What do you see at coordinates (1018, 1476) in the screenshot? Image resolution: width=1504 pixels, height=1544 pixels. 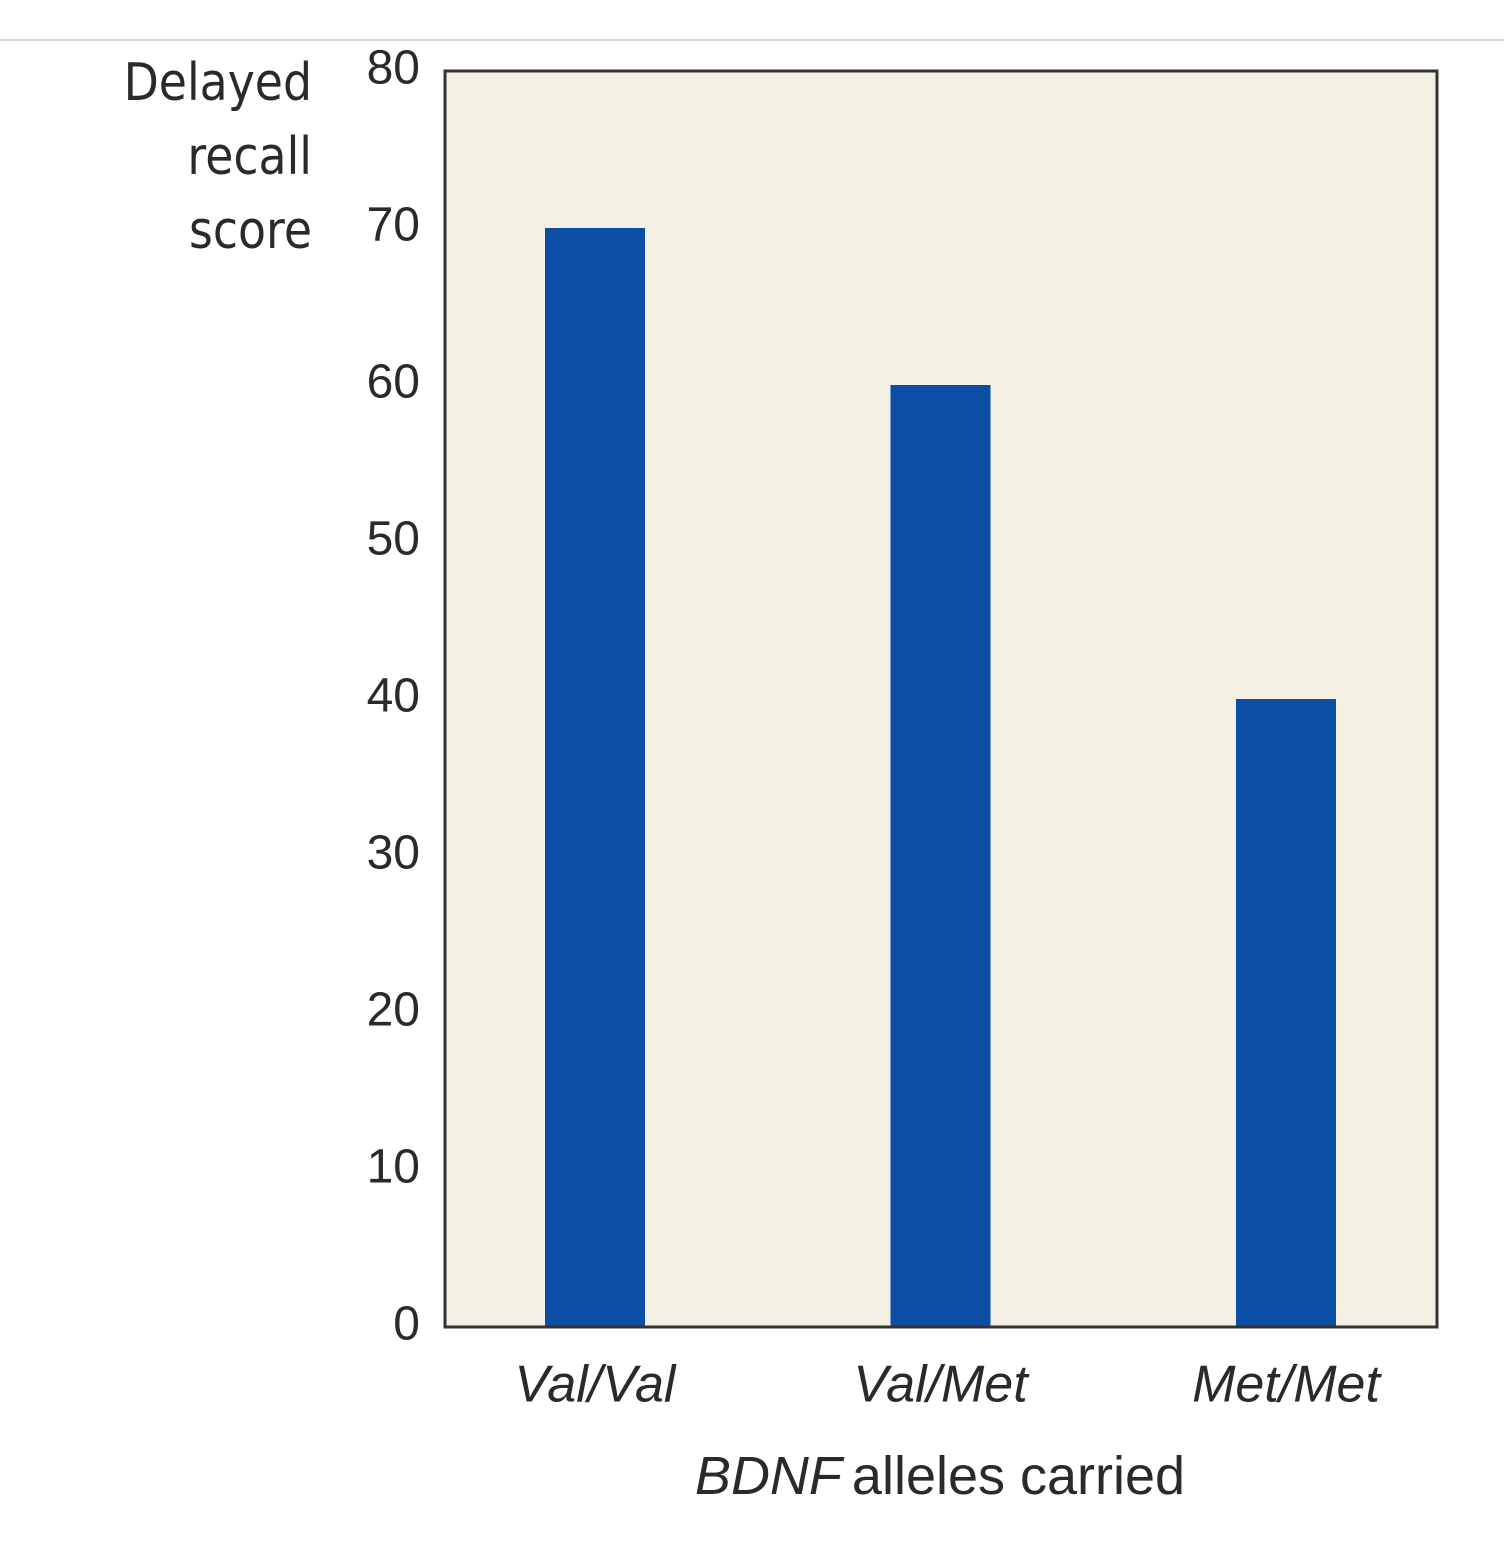 I see `x-label-text: alleles carried` at bounding box center [1018, 1476].